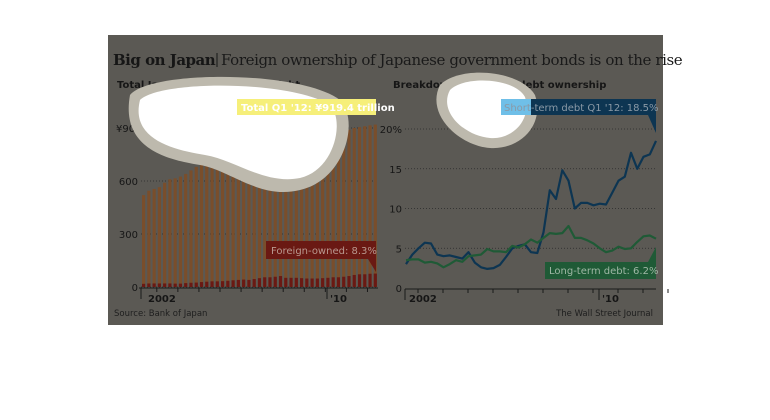  I want to click on annotation-total-box, so click(306, 107).